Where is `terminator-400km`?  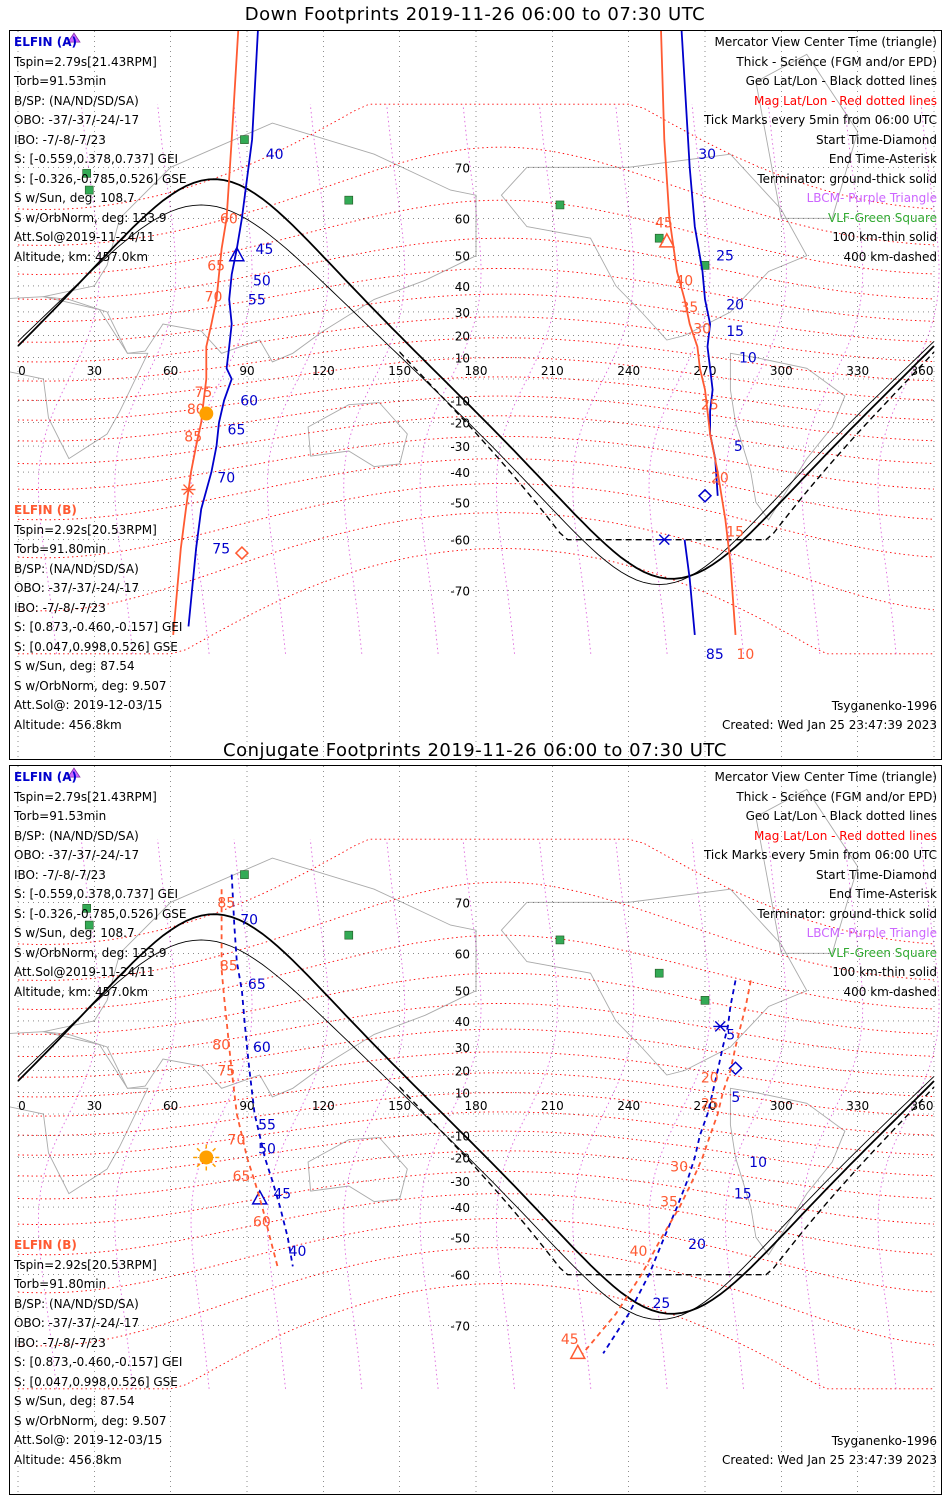
terminator-400km is located at coordinates (667, 1181).